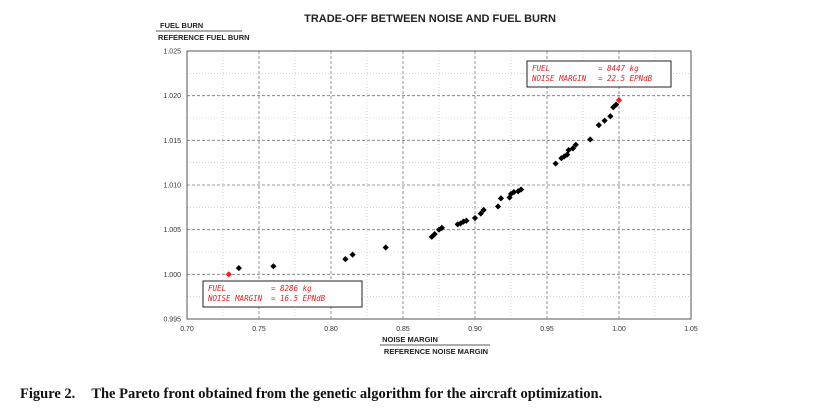  What do you see at coordinates (331, 329) in the screenshot?
I see `x-tick-label: 0.80` at bounding box center [331, 329].